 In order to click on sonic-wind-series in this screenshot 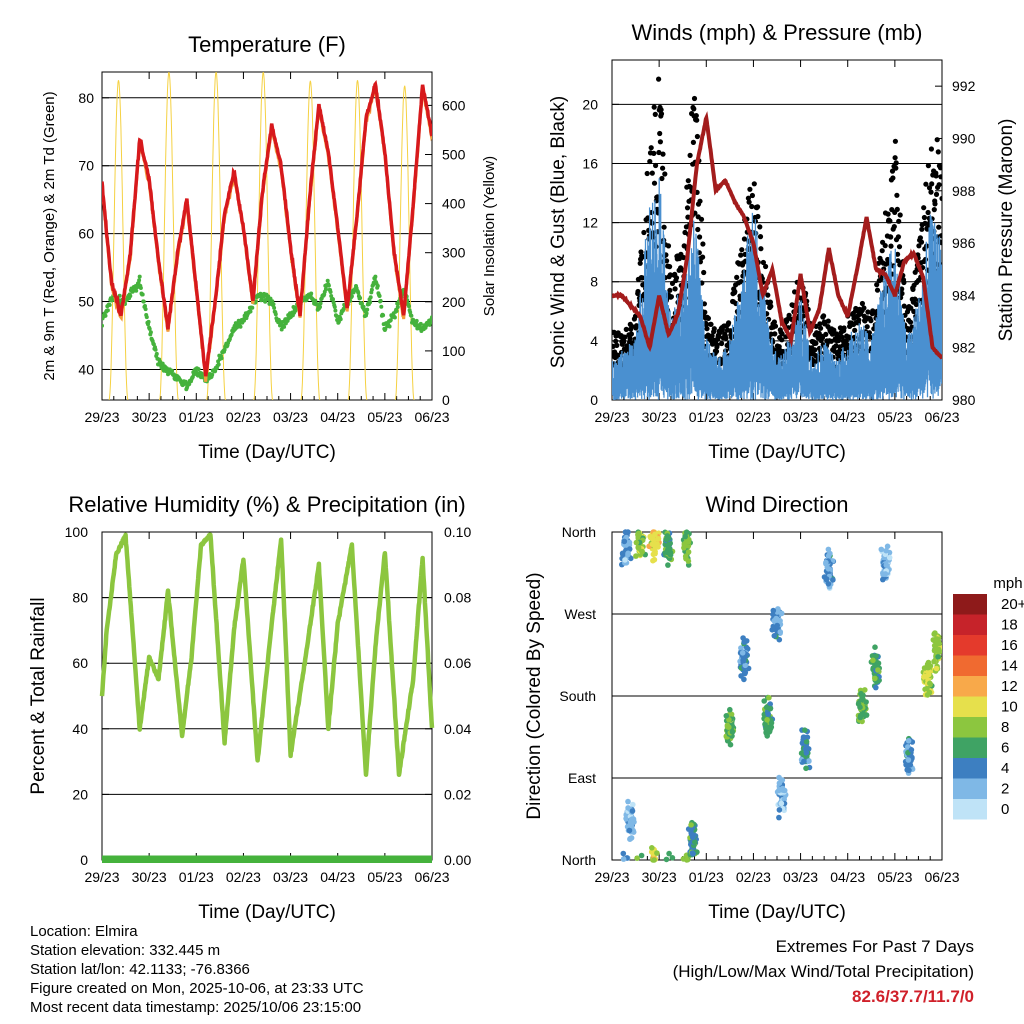, I will do `click(777, 289)`.